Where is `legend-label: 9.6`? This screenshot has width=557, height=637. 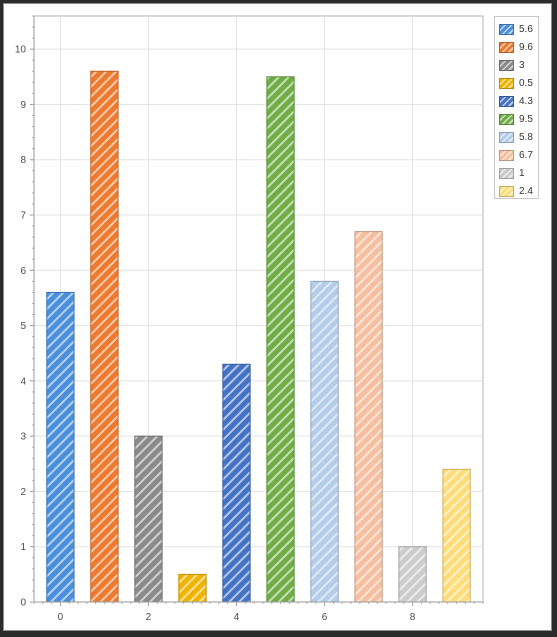 legend-label: 9.6 is located at coordinates (526, 47).